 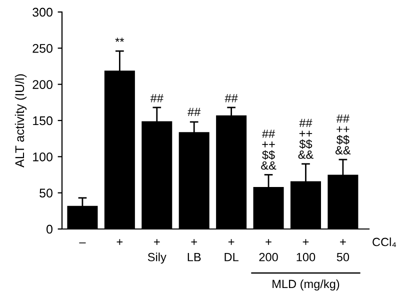 I want to click on x-tick-label: –, so click(x=82, y=243).